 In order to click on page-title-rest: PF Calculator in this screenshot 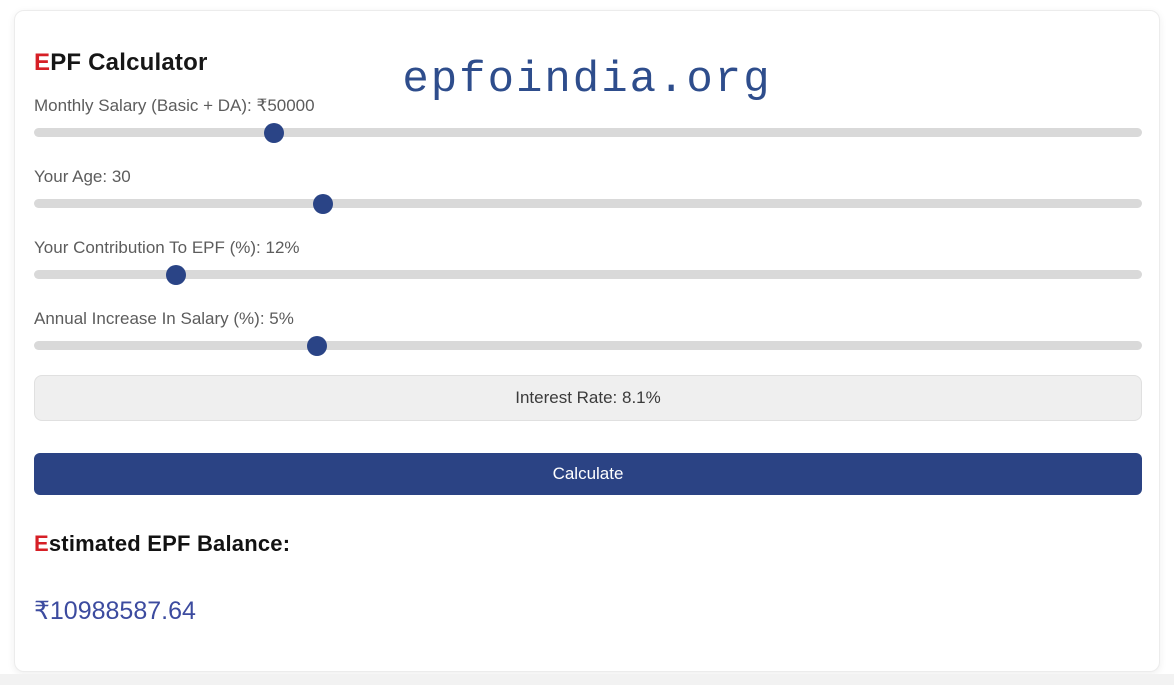, I will do `click(129, 62)`.